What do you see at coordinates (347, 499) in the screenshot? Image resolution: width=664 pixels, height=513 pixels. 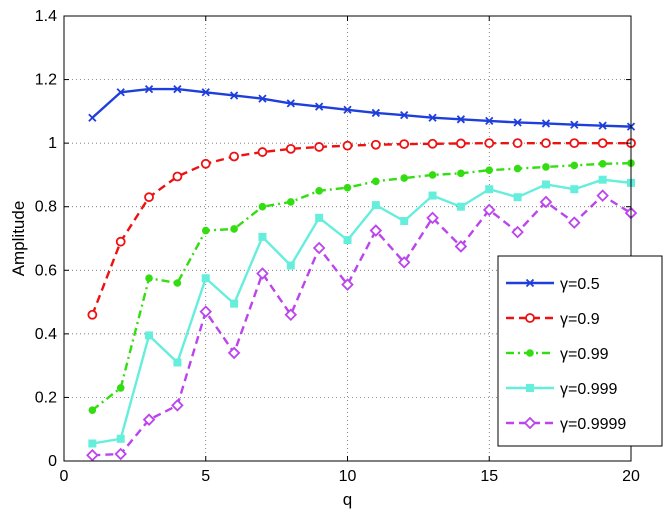 I see `x-axis-label: q` at bounding box center [347, 499].